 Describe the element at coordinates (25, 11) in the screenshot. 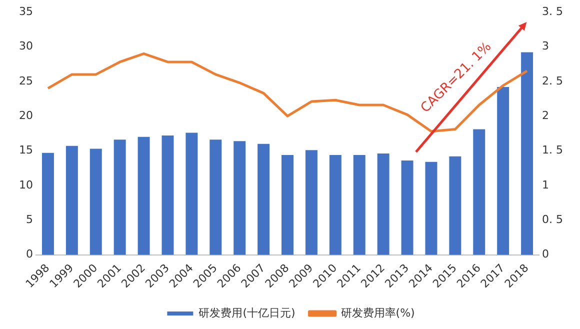

I see `y-tick-label: 35` at that location.